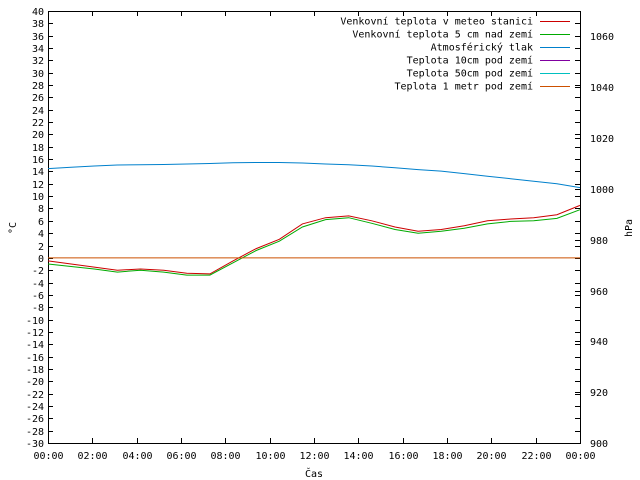  What do you see at coordinates (35, 444) in the screenshot?
I see `left-tick-label: -30` at bounding box center [35, 444].